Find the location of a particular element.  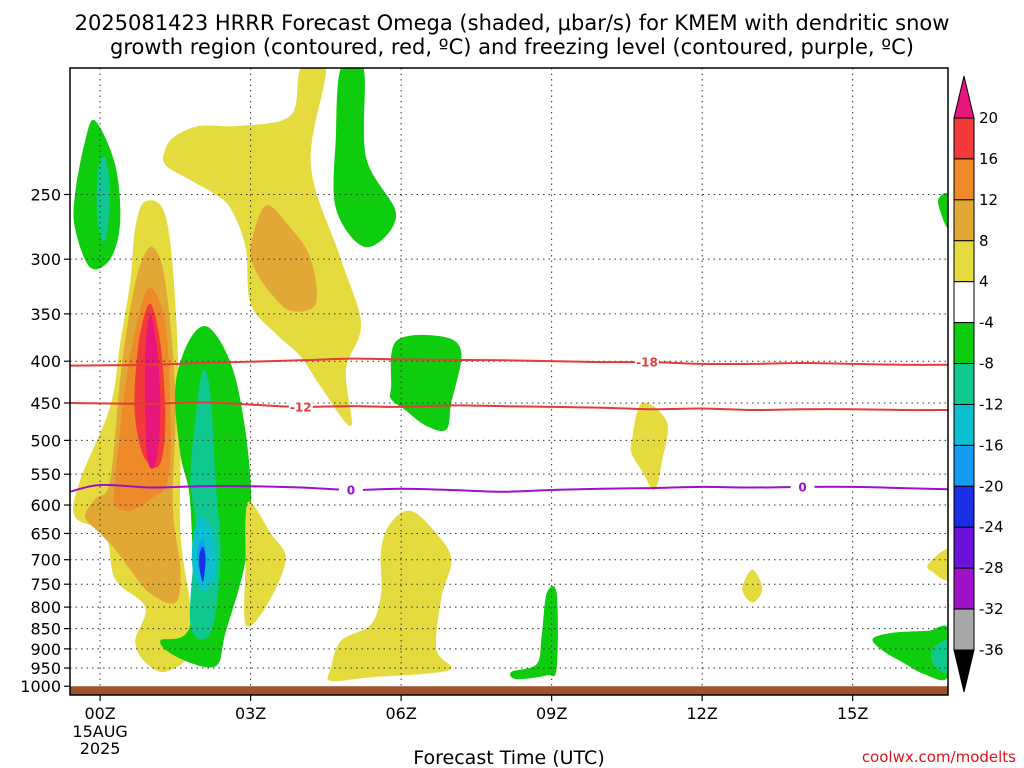

colorbar-label-8: -16 is located at coordinates (991, 445).